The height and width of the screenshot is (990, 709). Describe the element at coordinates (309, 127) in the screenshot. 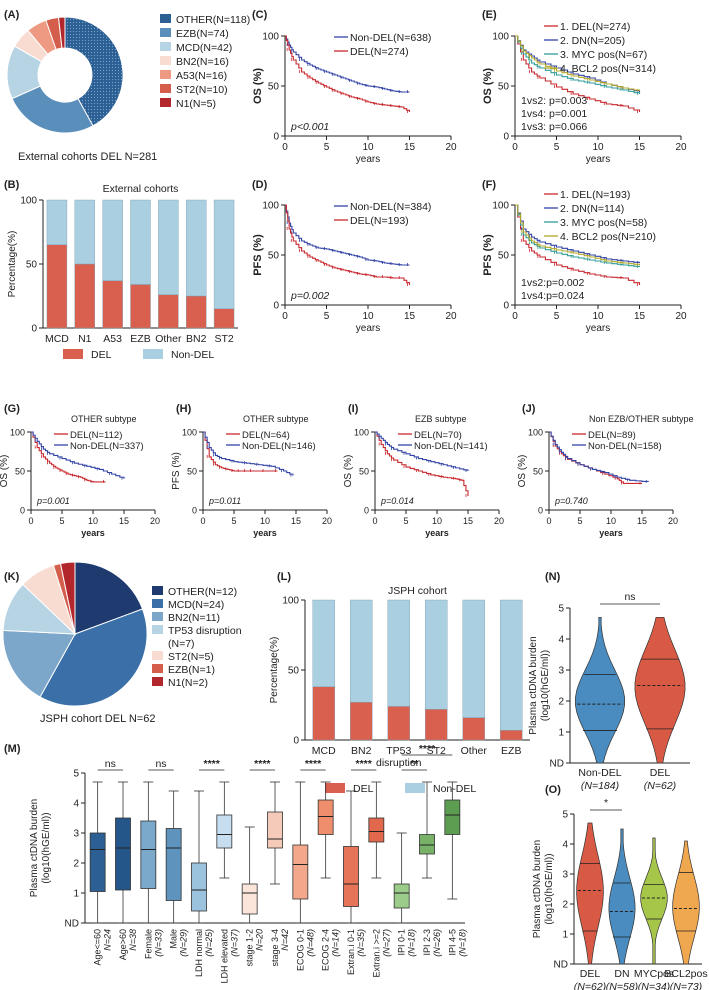

I see `annotation-C-0: p<0.001` at that location.